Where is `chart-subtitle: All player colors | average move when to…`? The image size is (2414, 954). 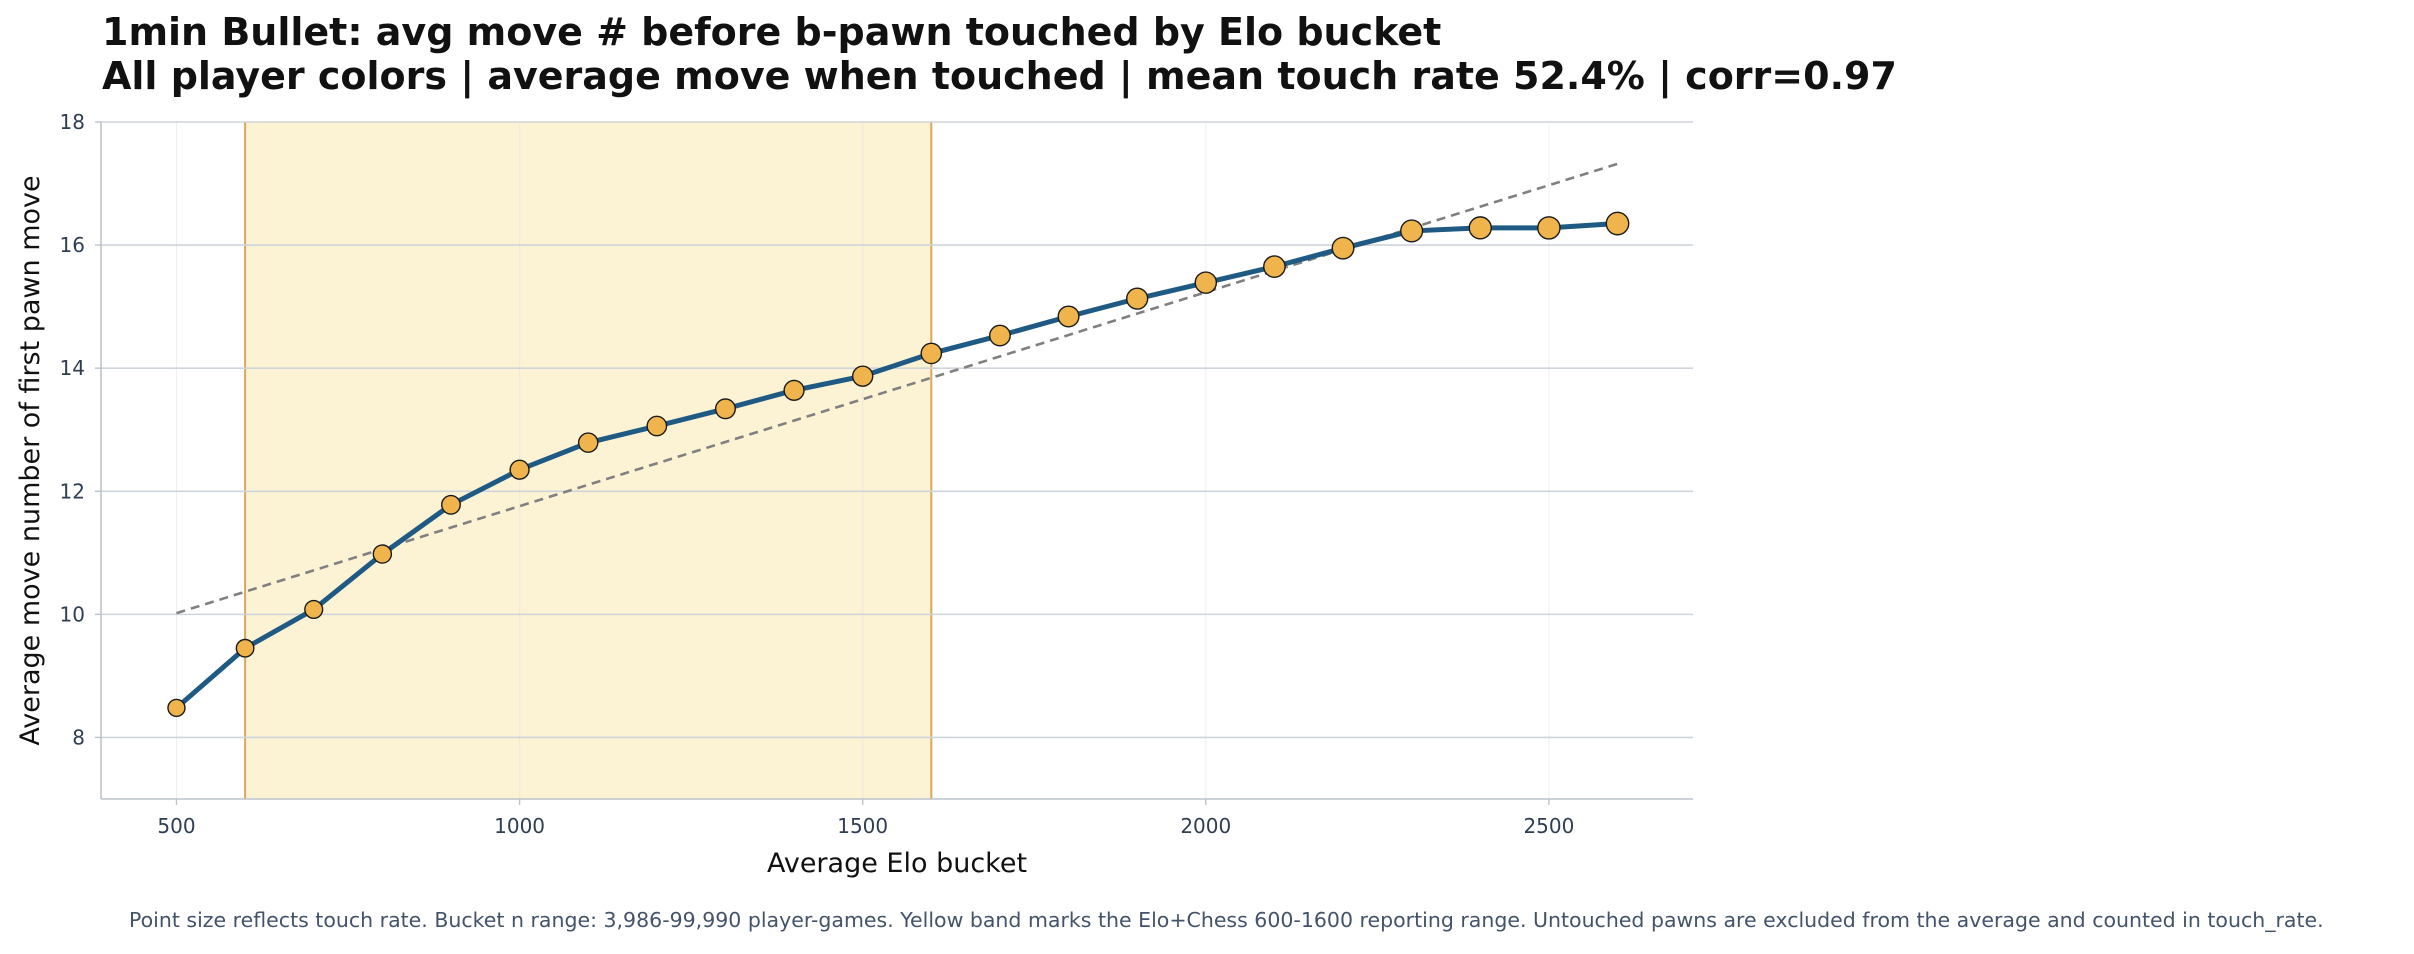 chart-subtitle: All player colors | average move when to… is located at coordinates (999, 76).